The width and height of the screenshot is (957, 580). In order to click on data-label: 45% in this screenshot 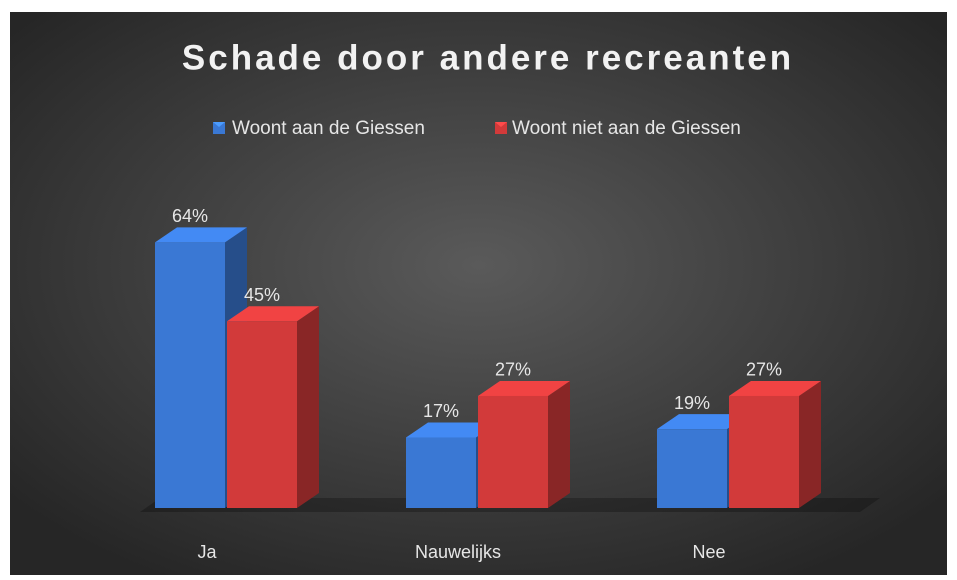, I will do `click(262, 295)`.